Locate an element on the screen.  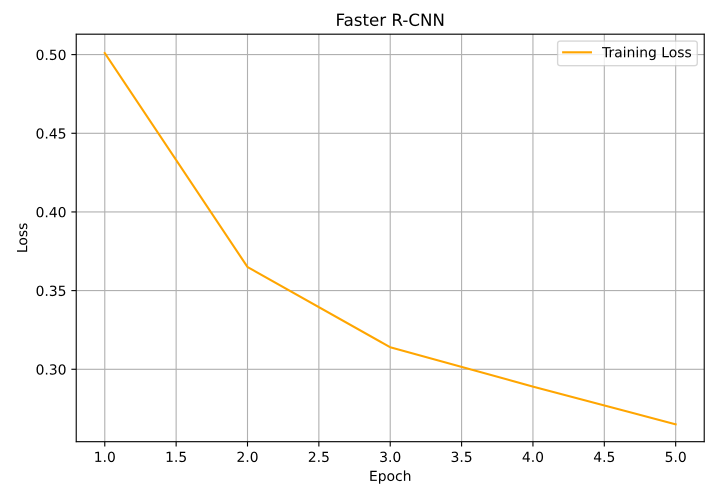
x-axis-title: Epoch is located at coordinates (390, 477).